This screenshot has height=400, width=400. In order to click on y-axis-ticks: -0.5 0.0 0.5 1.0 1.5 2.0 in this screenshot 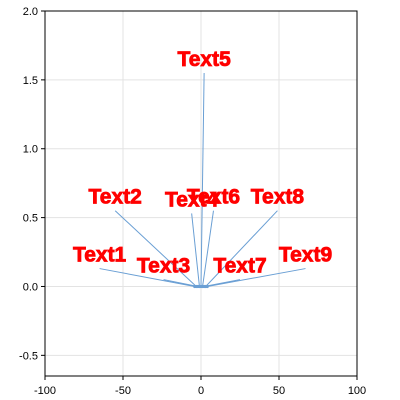, I will do `click(32, 184)`.